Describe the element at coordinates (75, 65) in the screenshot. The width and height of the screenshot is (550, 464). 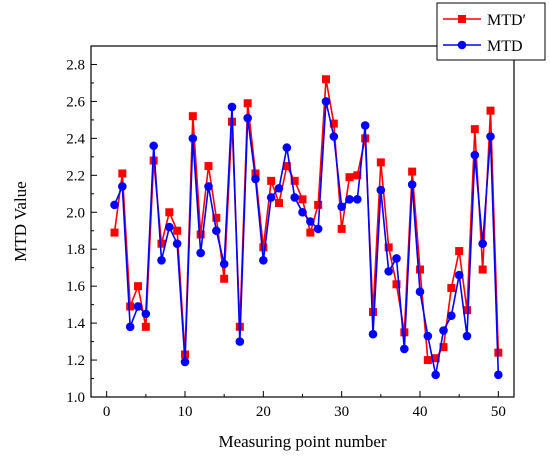
I see `y-tick-label: 2.8` at that location.